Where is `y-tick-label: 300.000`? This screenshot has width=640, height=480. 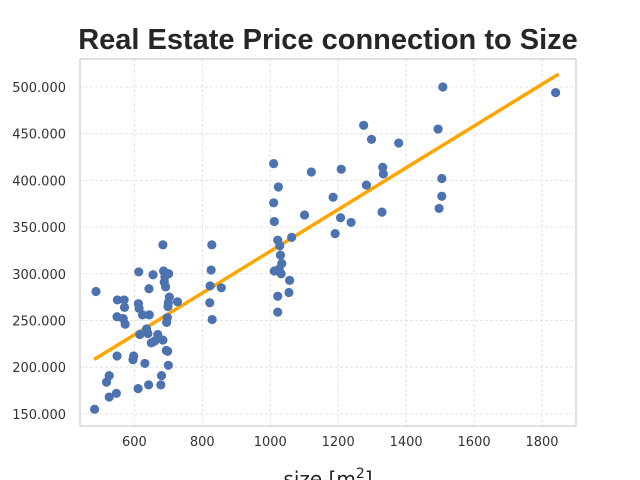 y-tick-label: 300.000 is located at coordinates (39, 275).